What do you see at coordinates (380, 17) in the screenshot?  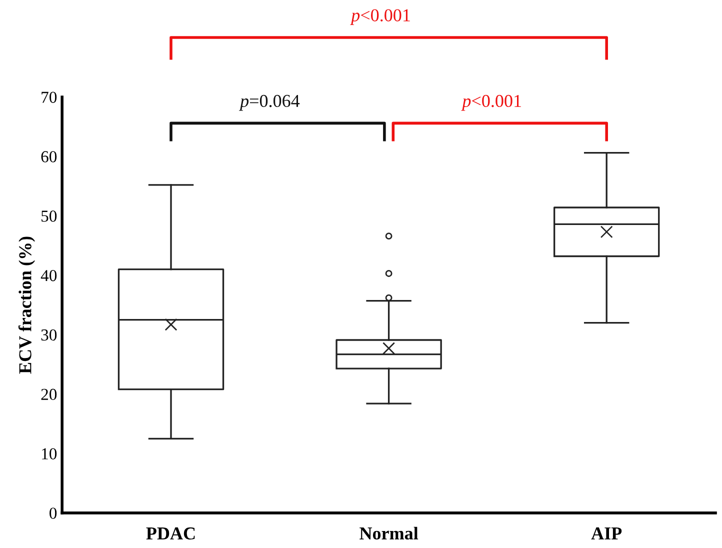 I see `text: p<0.001` at bounding box center [380, 17].